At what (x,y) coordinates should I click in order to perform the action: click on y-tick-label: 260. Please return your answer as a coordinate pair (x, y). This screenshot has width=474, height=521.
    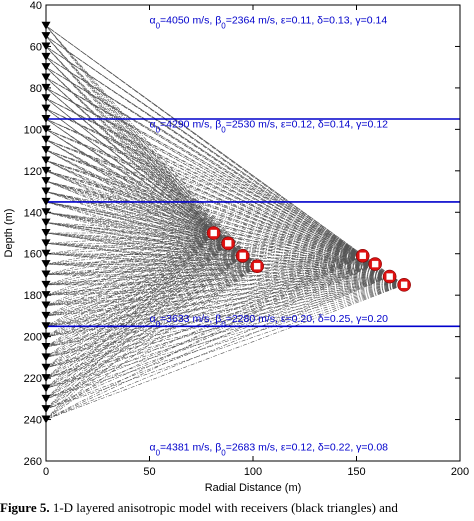
    Looking at the image, I should click on (33, 462).